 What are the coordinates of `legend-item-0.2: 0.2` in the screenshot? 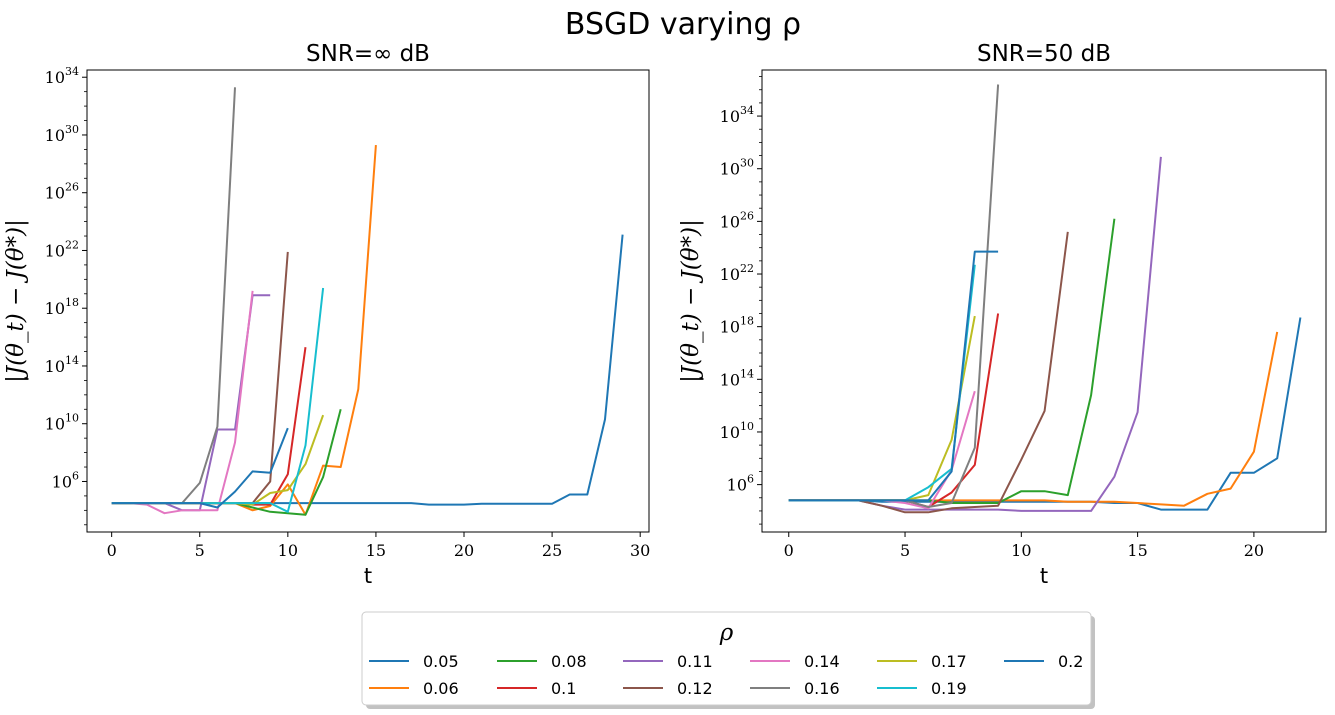 It's located at (1043, 661).